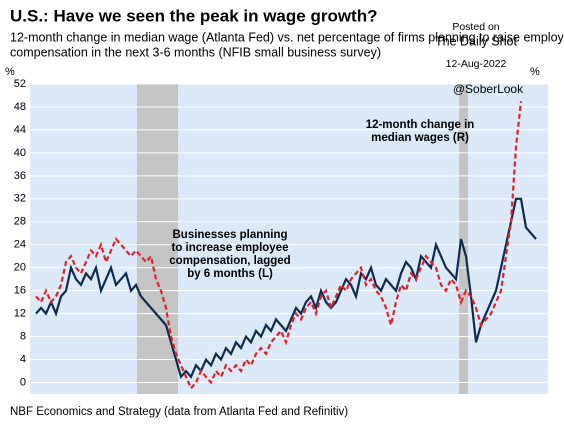 The height and width of the screenshot is (433, 564). I want to click on y-tick-label: 12, so click(20, 314).